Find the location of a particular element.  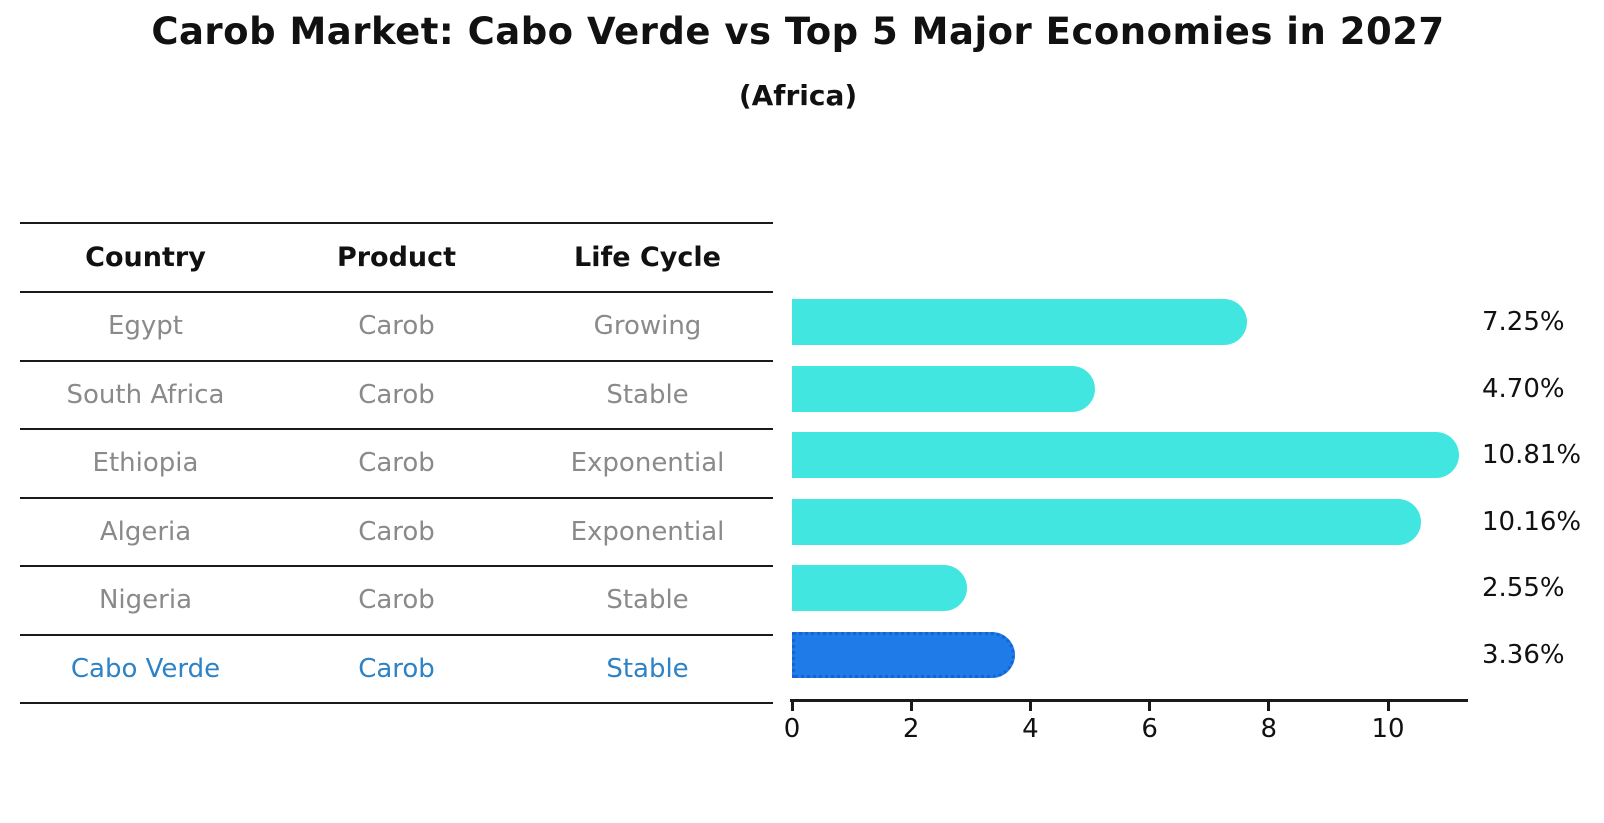

header-life-cycle: Life Cycle is located at coordinates (647, 257).